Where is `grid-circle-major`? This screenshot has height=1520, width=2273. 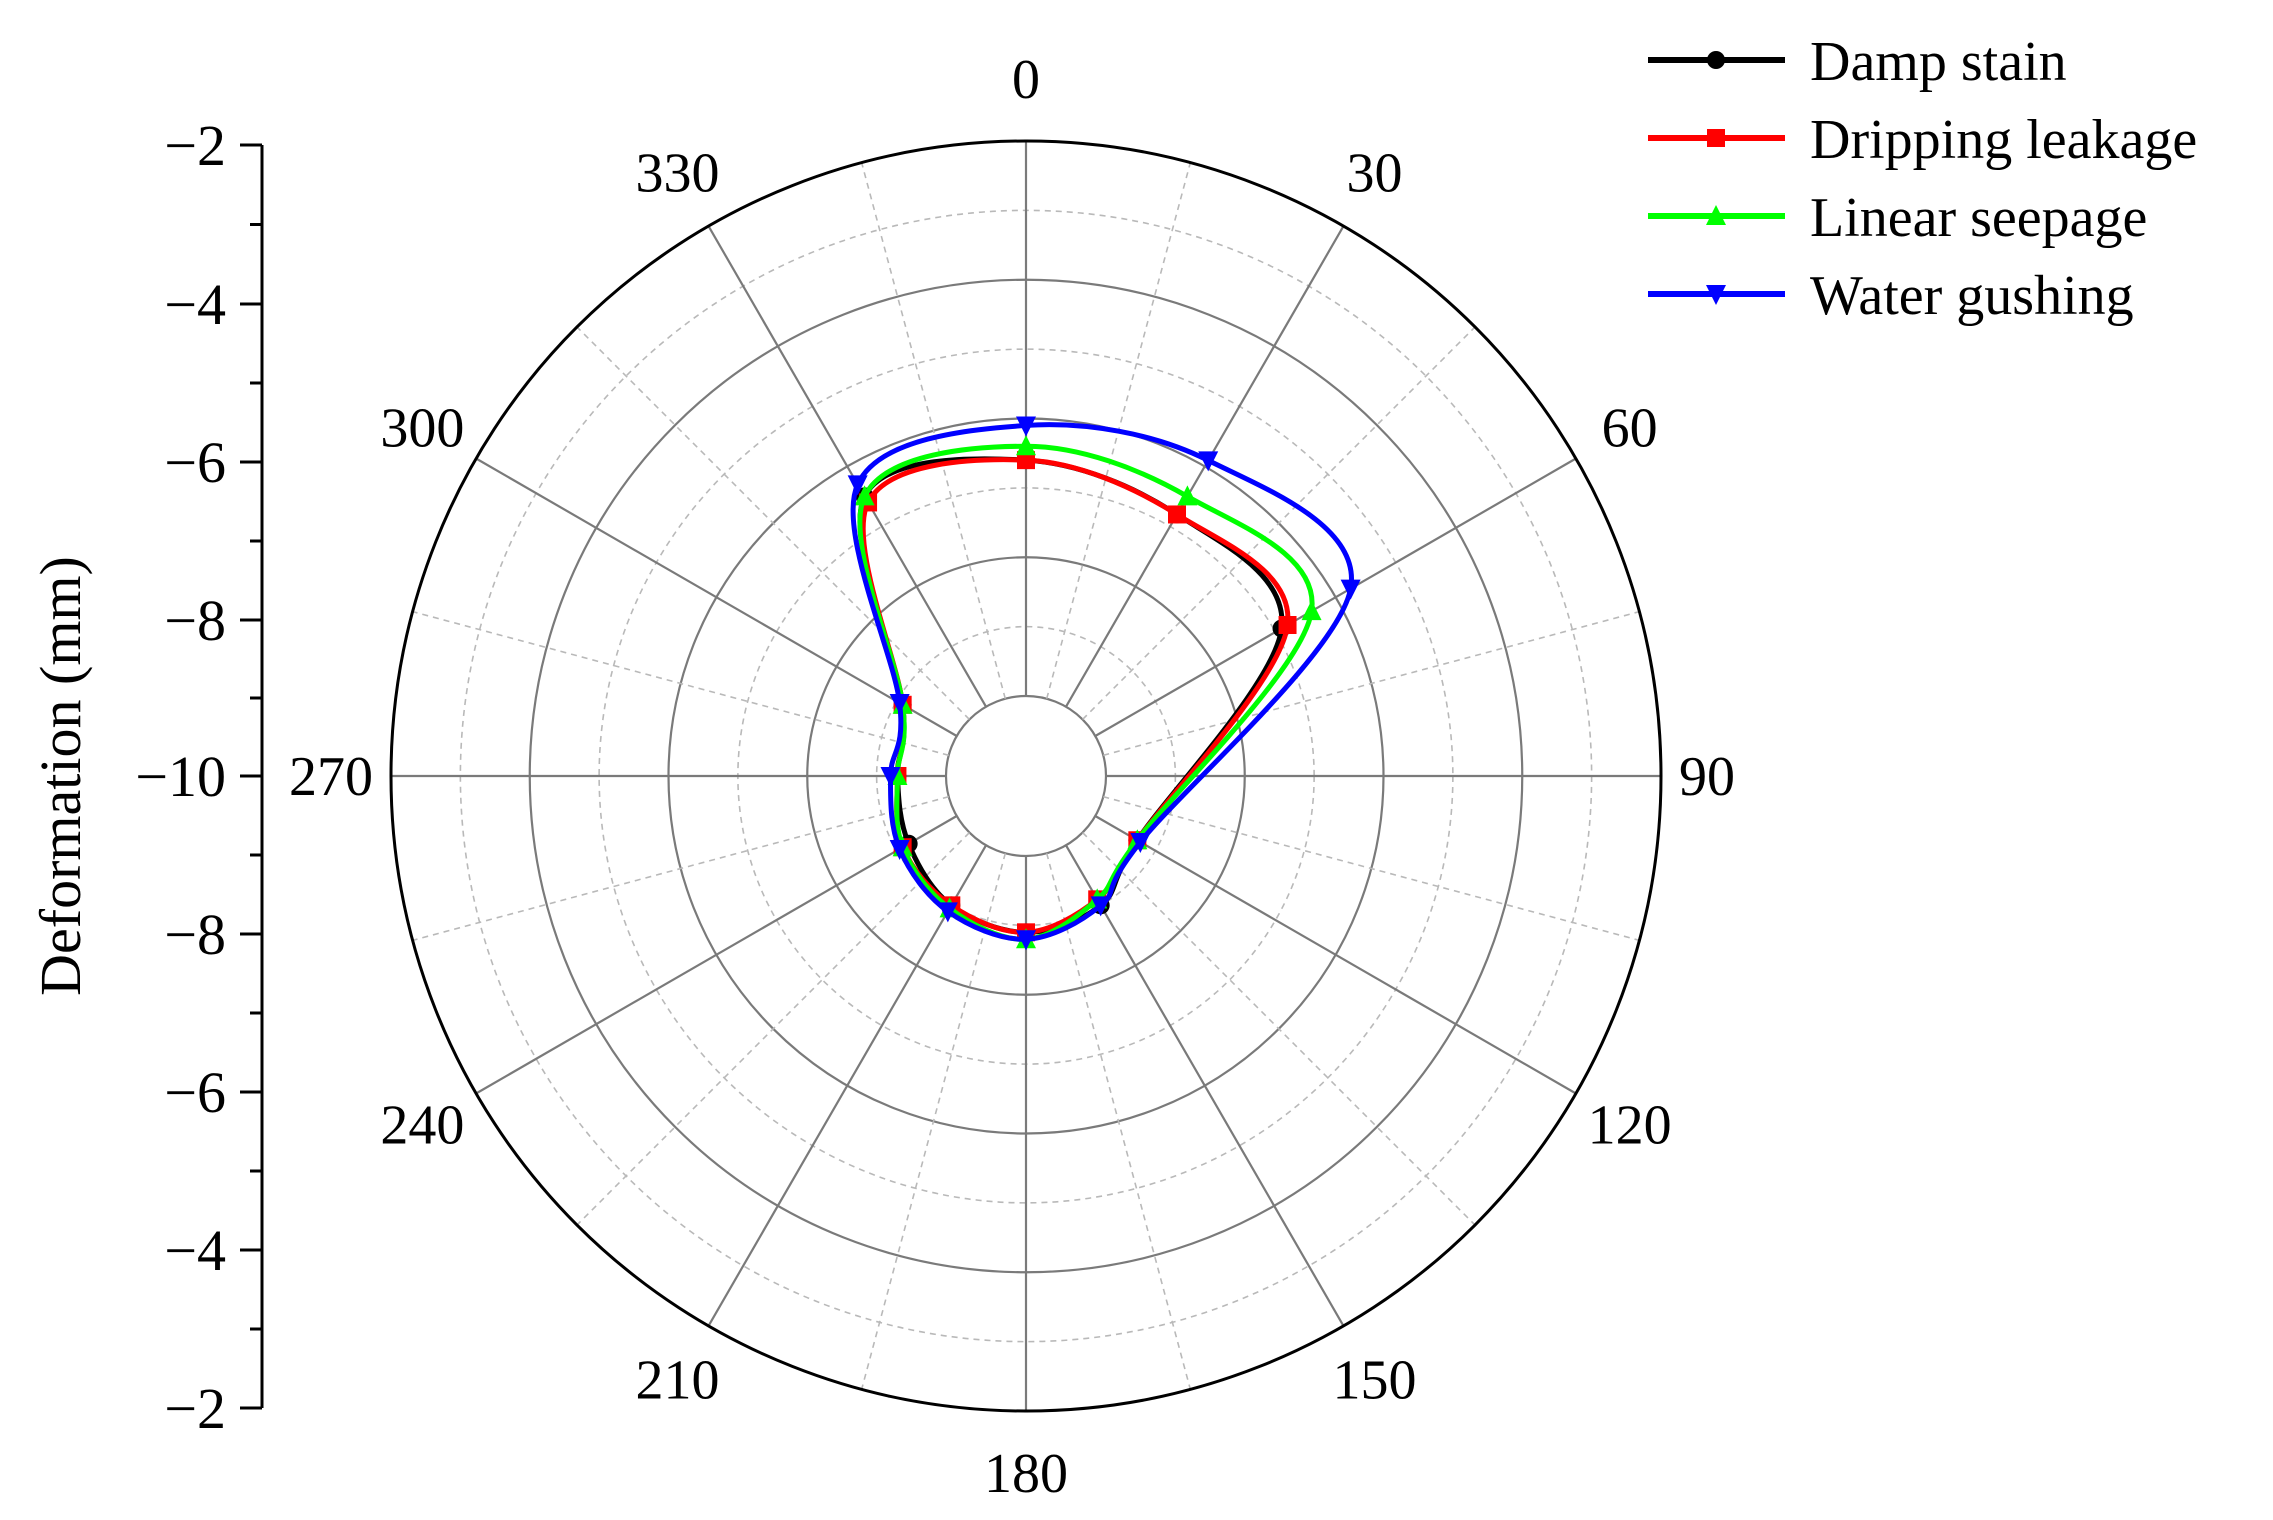
grid-circle-major is located at coordinates (1026, 776).